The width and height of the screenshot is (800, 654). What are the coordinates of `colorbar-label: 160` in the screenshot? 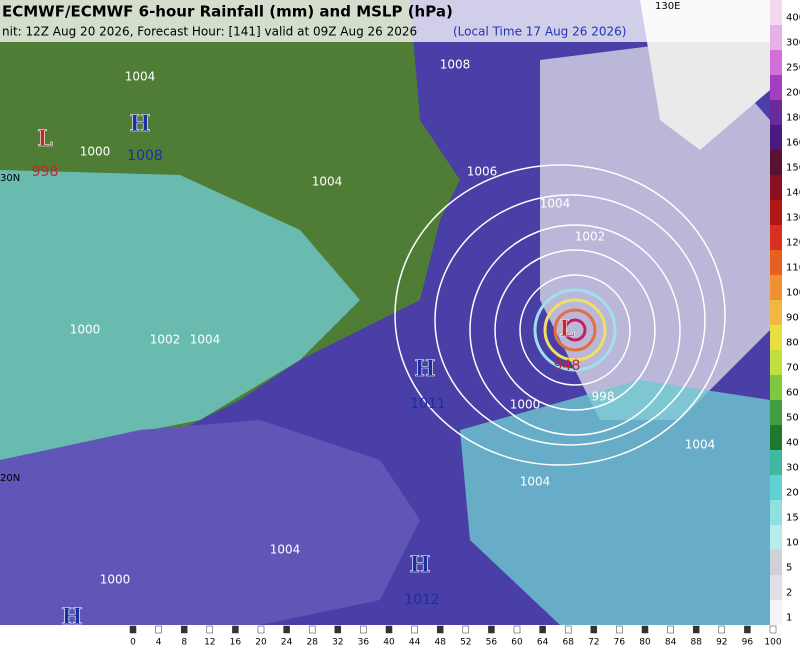 It's located at (793, 143).